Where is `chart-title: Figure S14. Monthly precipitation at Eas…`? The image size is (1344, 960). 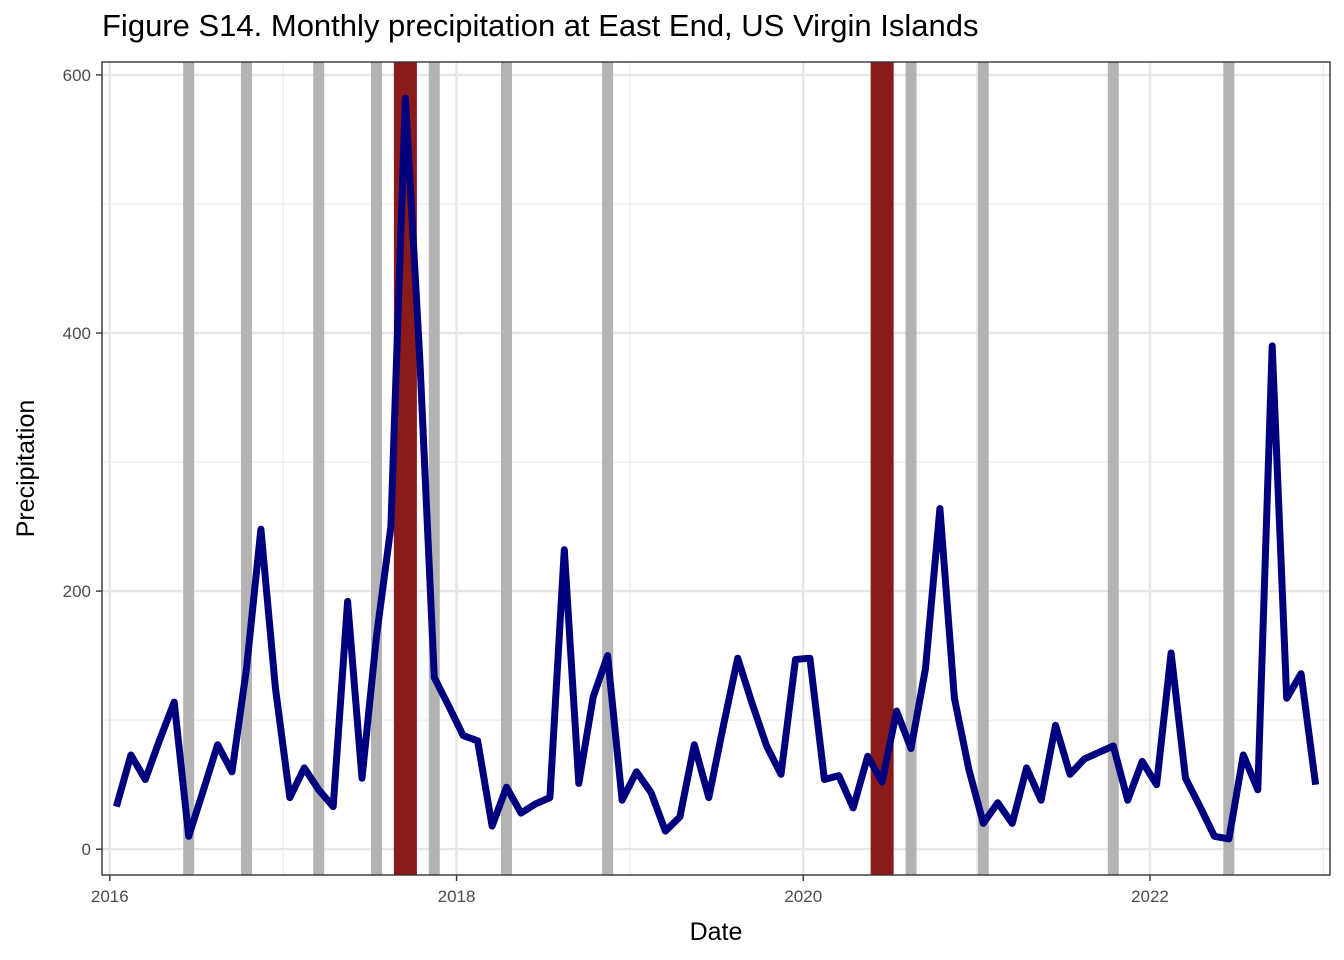 chart-title: Figure S14. Monthly precipitation at Eas… is located at coordinates (540, 25).